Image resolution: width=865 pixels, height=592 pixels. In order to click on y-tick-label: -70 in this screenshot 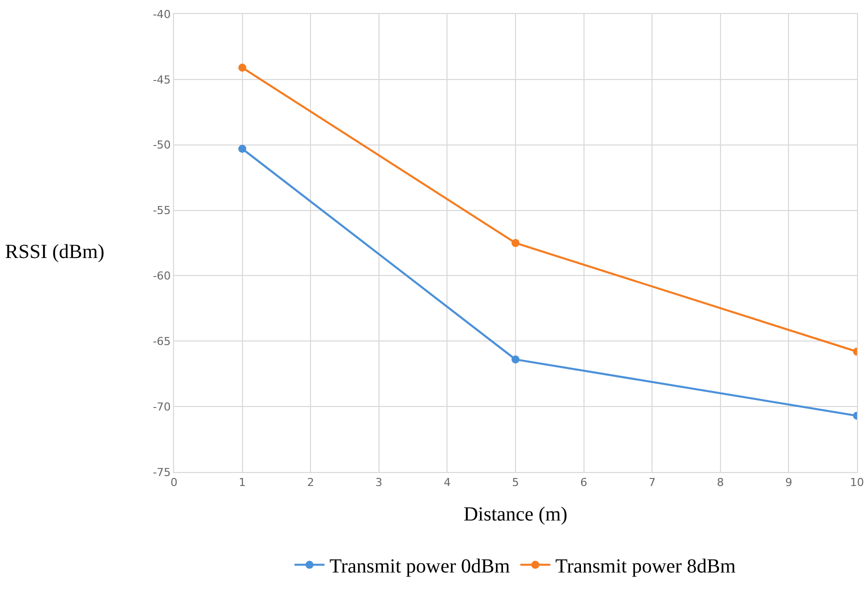, I will do `click(161, 407)`.